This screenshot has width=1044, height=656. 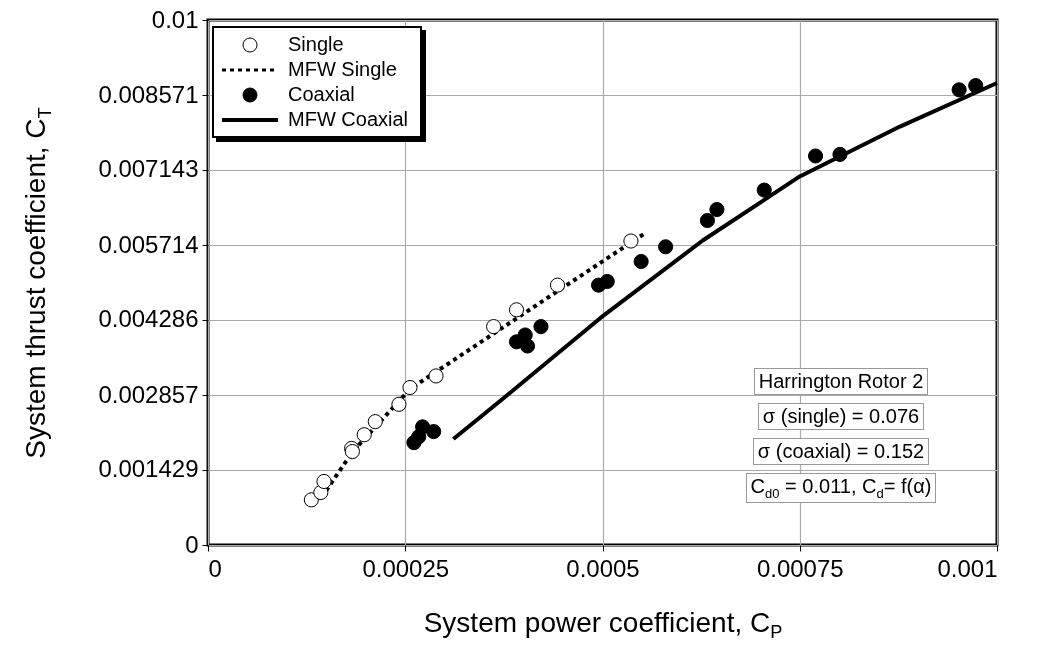 What do you see at coordinates (348, 119) in the screenshot?
I see `legend-label: MFW Coaxial` at bounding box center [348, 119].